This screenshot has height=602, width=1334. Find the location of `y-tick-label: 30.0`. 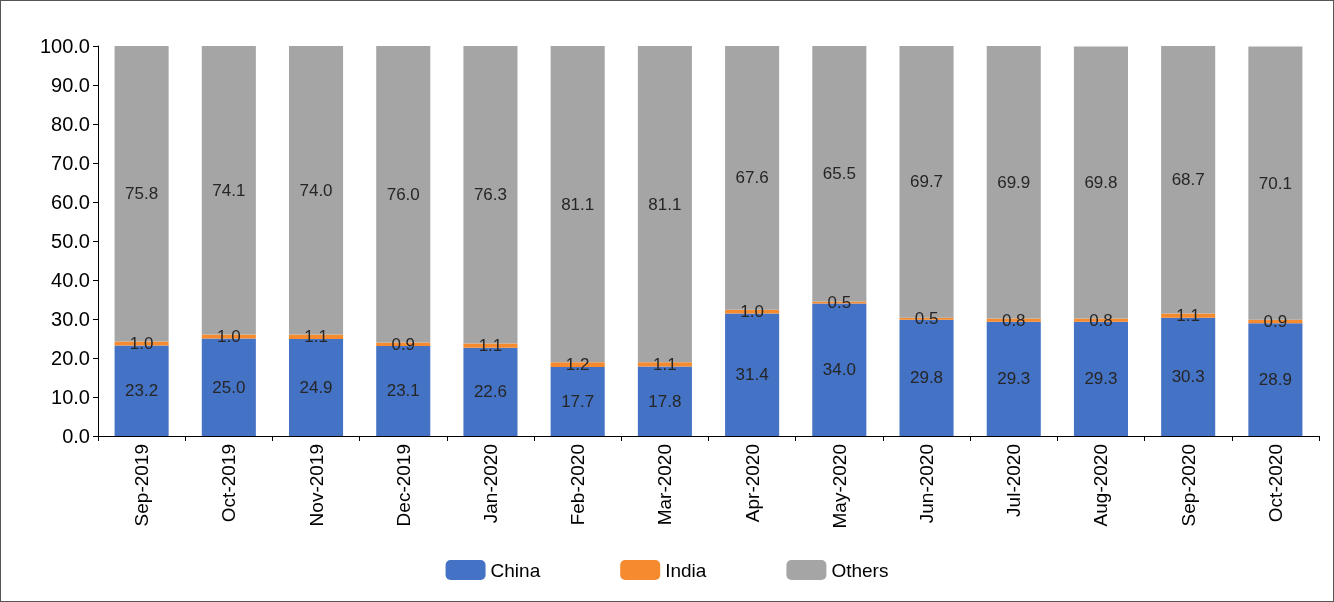

y-tick-label: 30.0 is located at coordinates (70, 319).